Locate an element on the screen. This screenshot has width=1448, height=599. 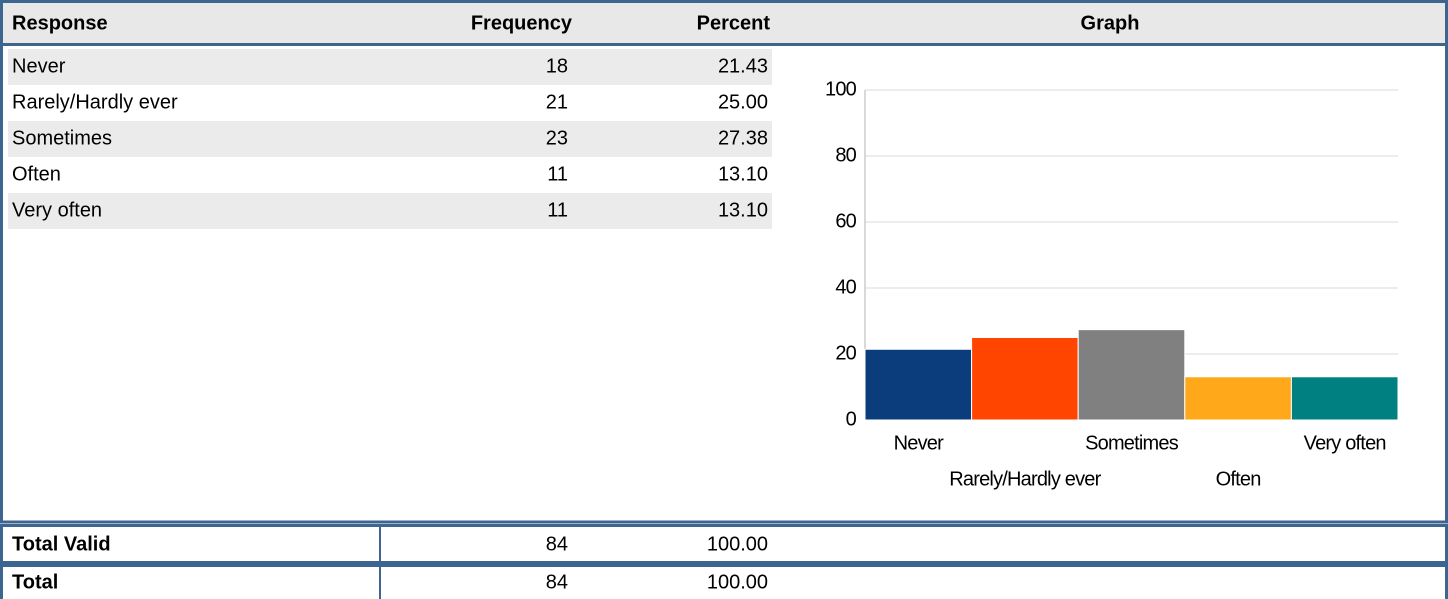
percent-cell: 27.38 is located at coordinates (743, 138).